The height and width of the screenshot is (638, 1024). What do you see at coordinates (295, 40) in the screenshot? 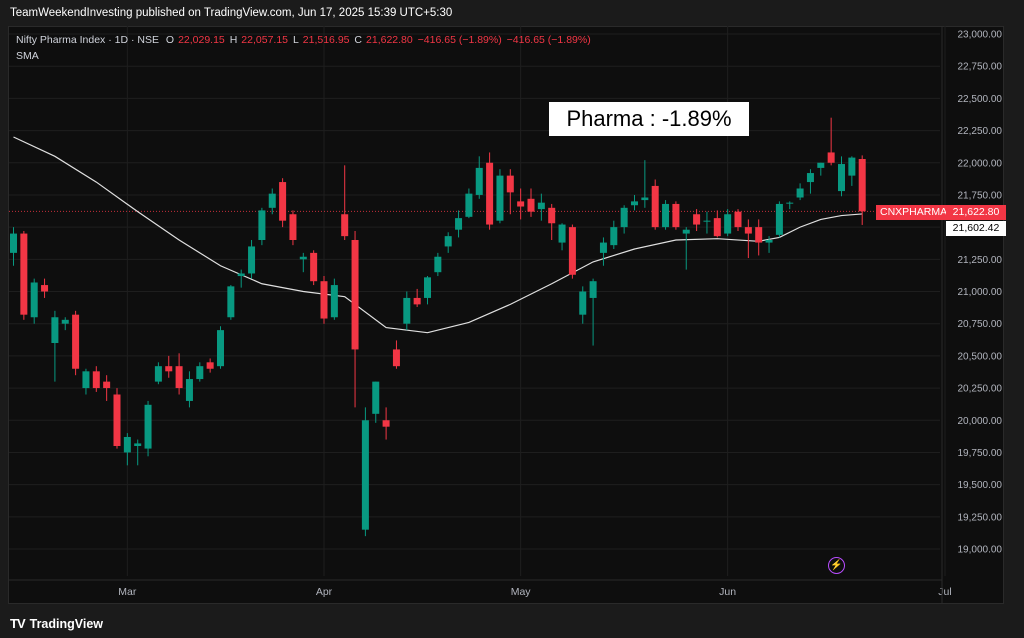
I see `low-label: L` at bounding box center [295, 40].